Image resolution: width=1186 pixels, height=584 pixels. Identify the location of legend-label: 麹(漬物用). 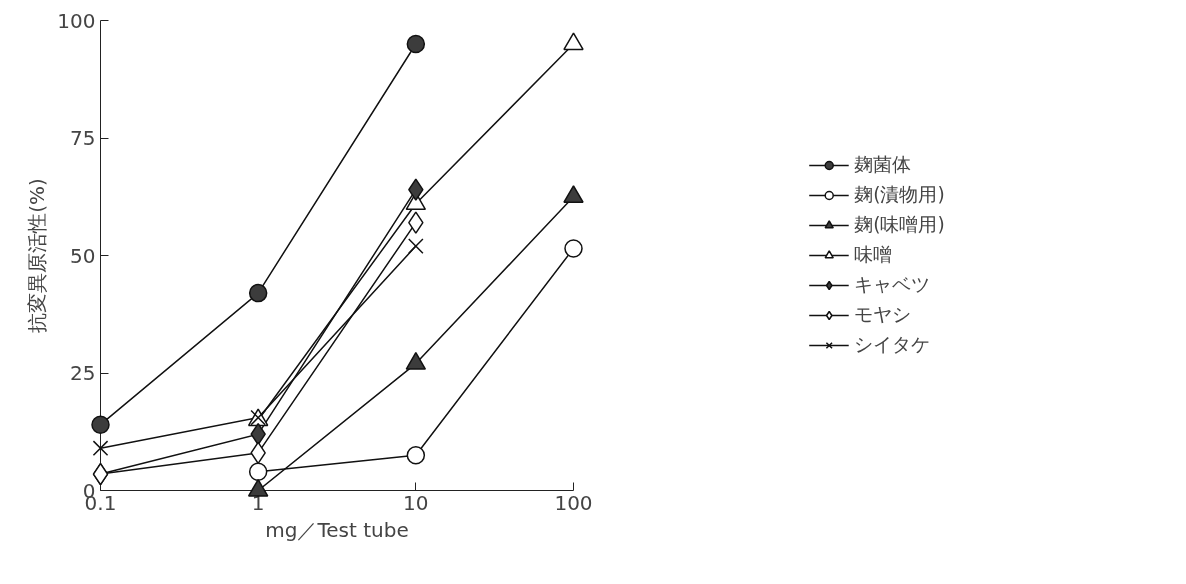
(899, 195).